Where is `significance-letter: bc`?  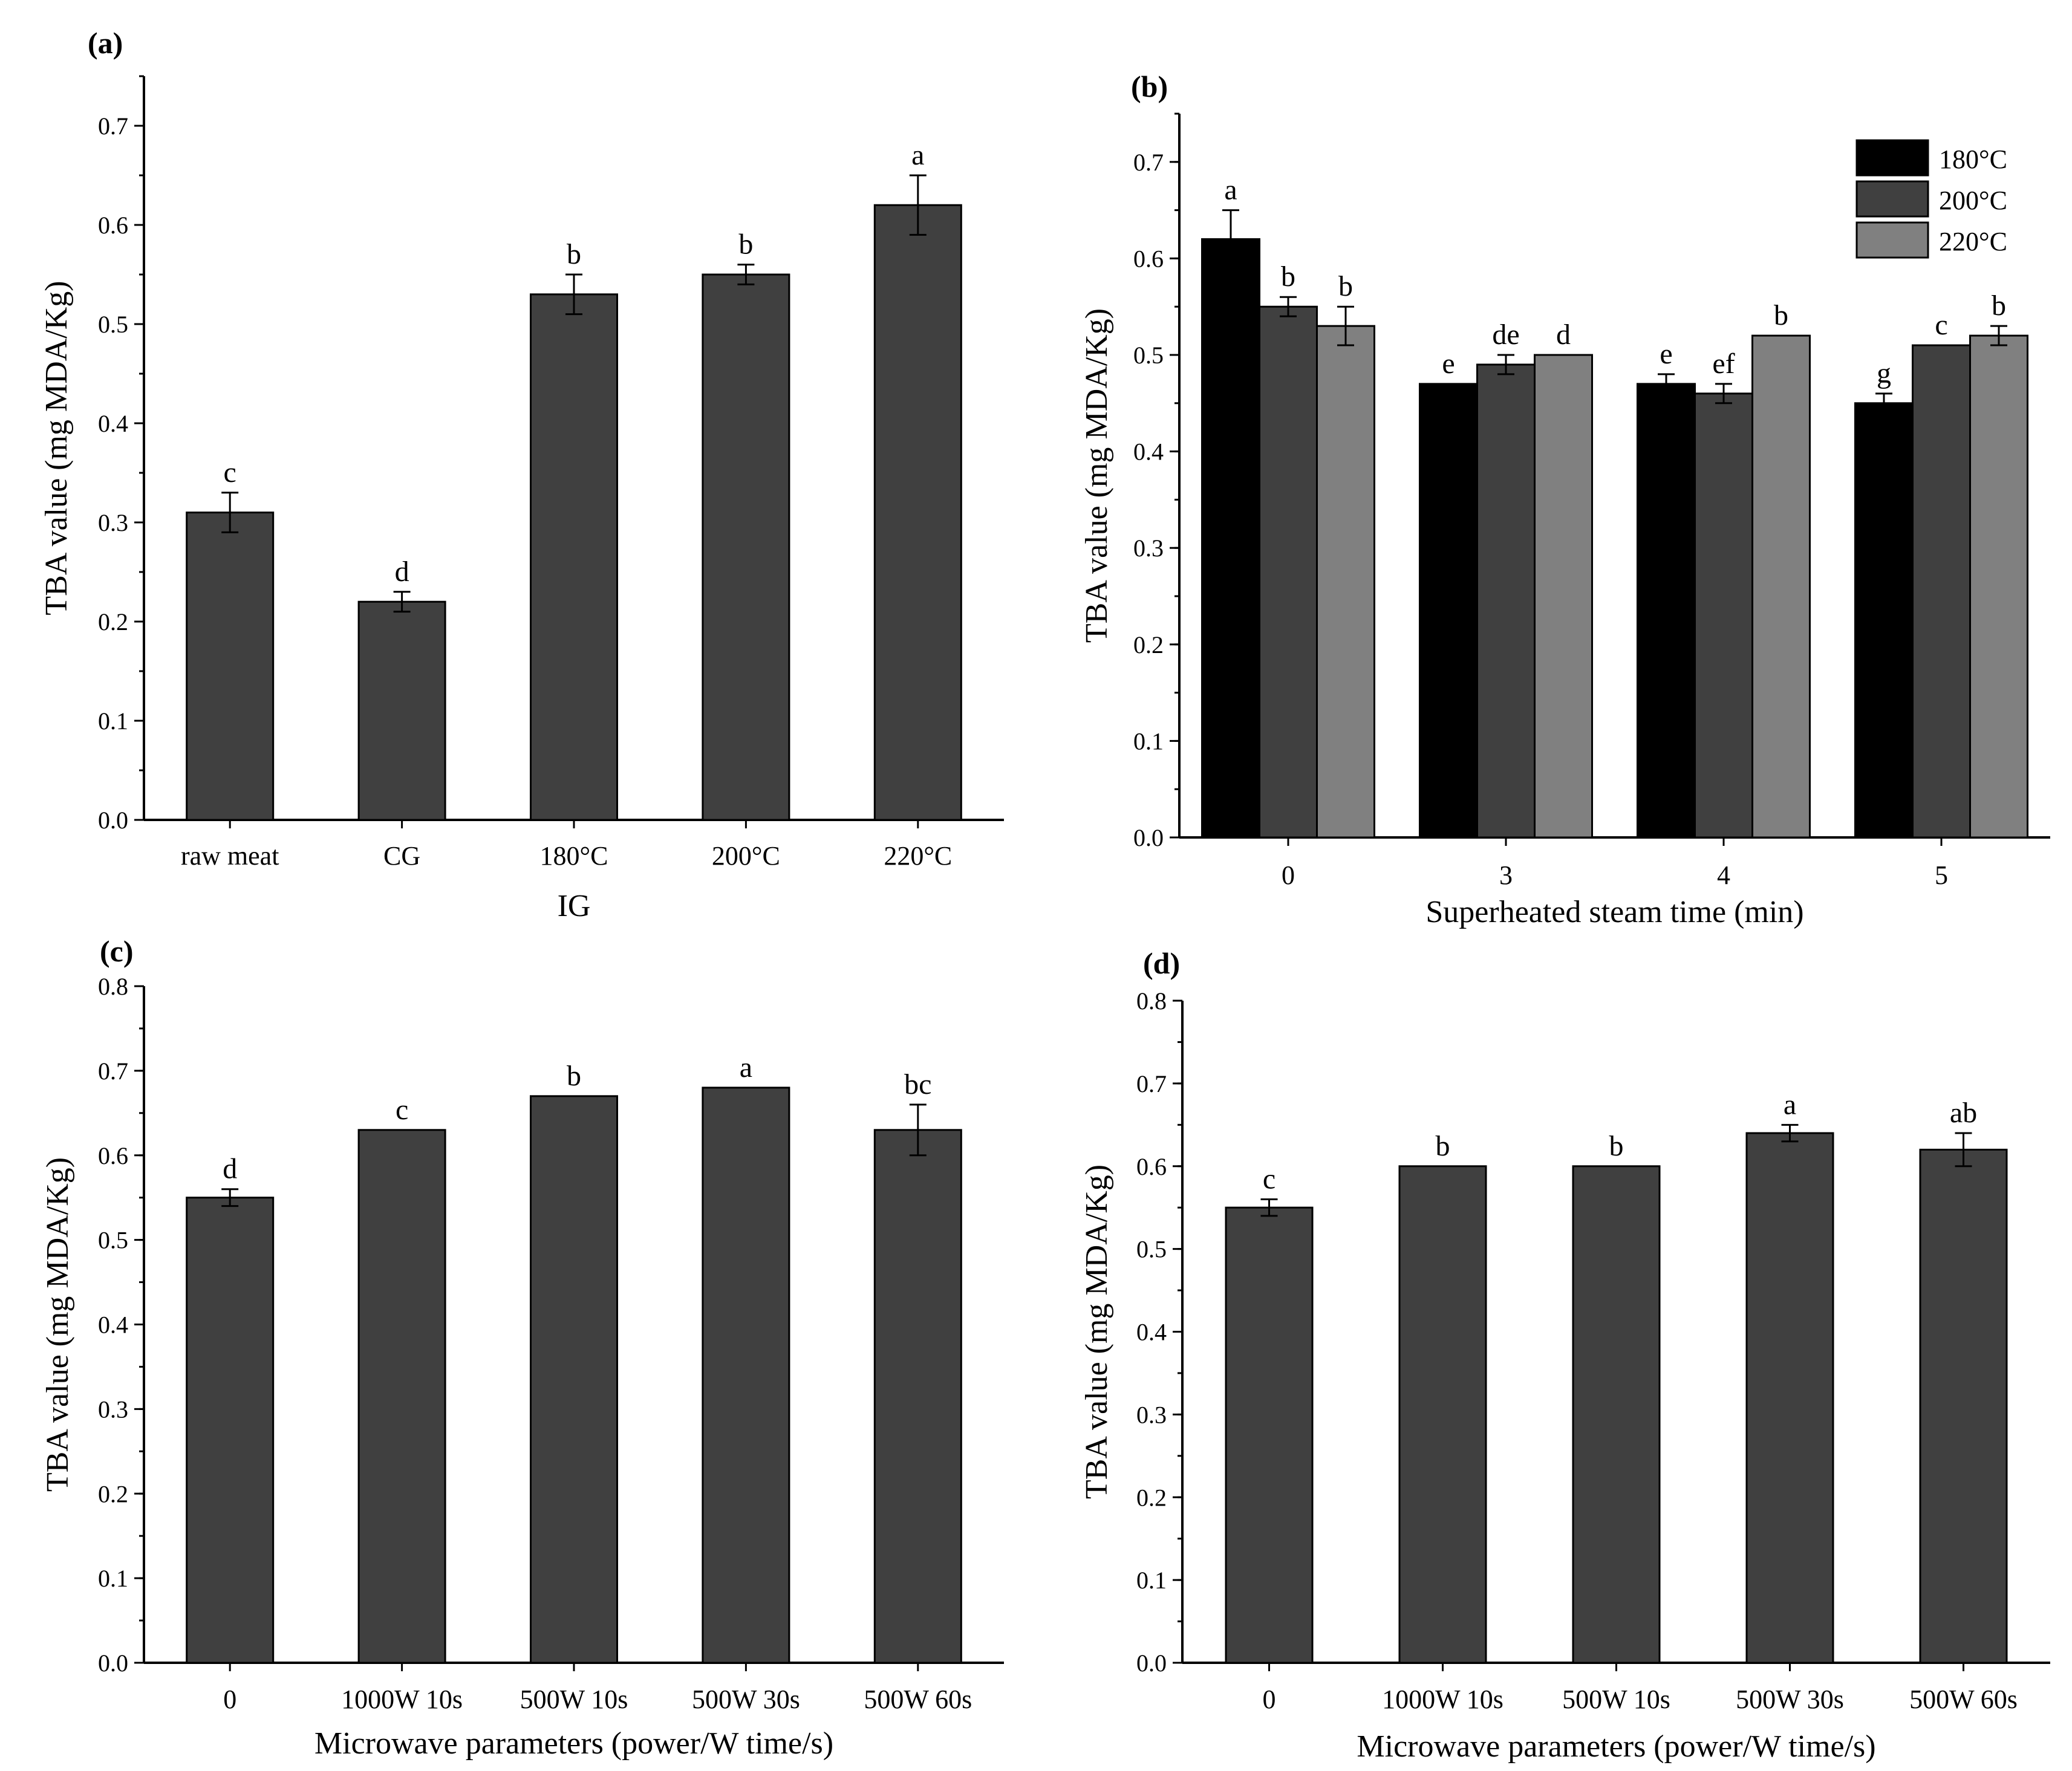
significance-letter: bc is located at coordinates (917, 1084).